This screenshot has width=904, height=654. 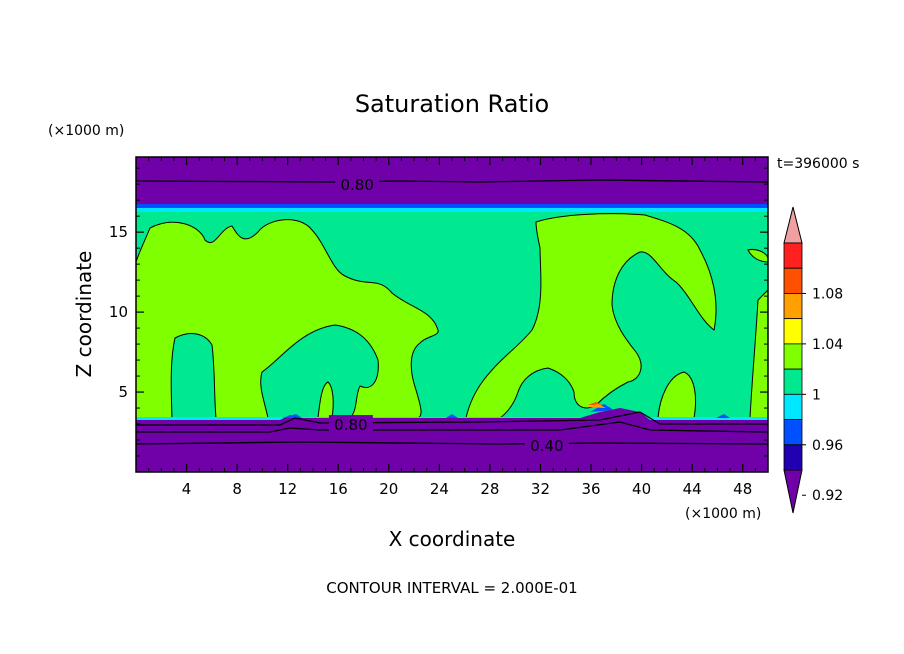 What do you see at coordinates (439, 489) in the screenshot?
I see `x-tick-label: 24` at bounding box center [439, 489].